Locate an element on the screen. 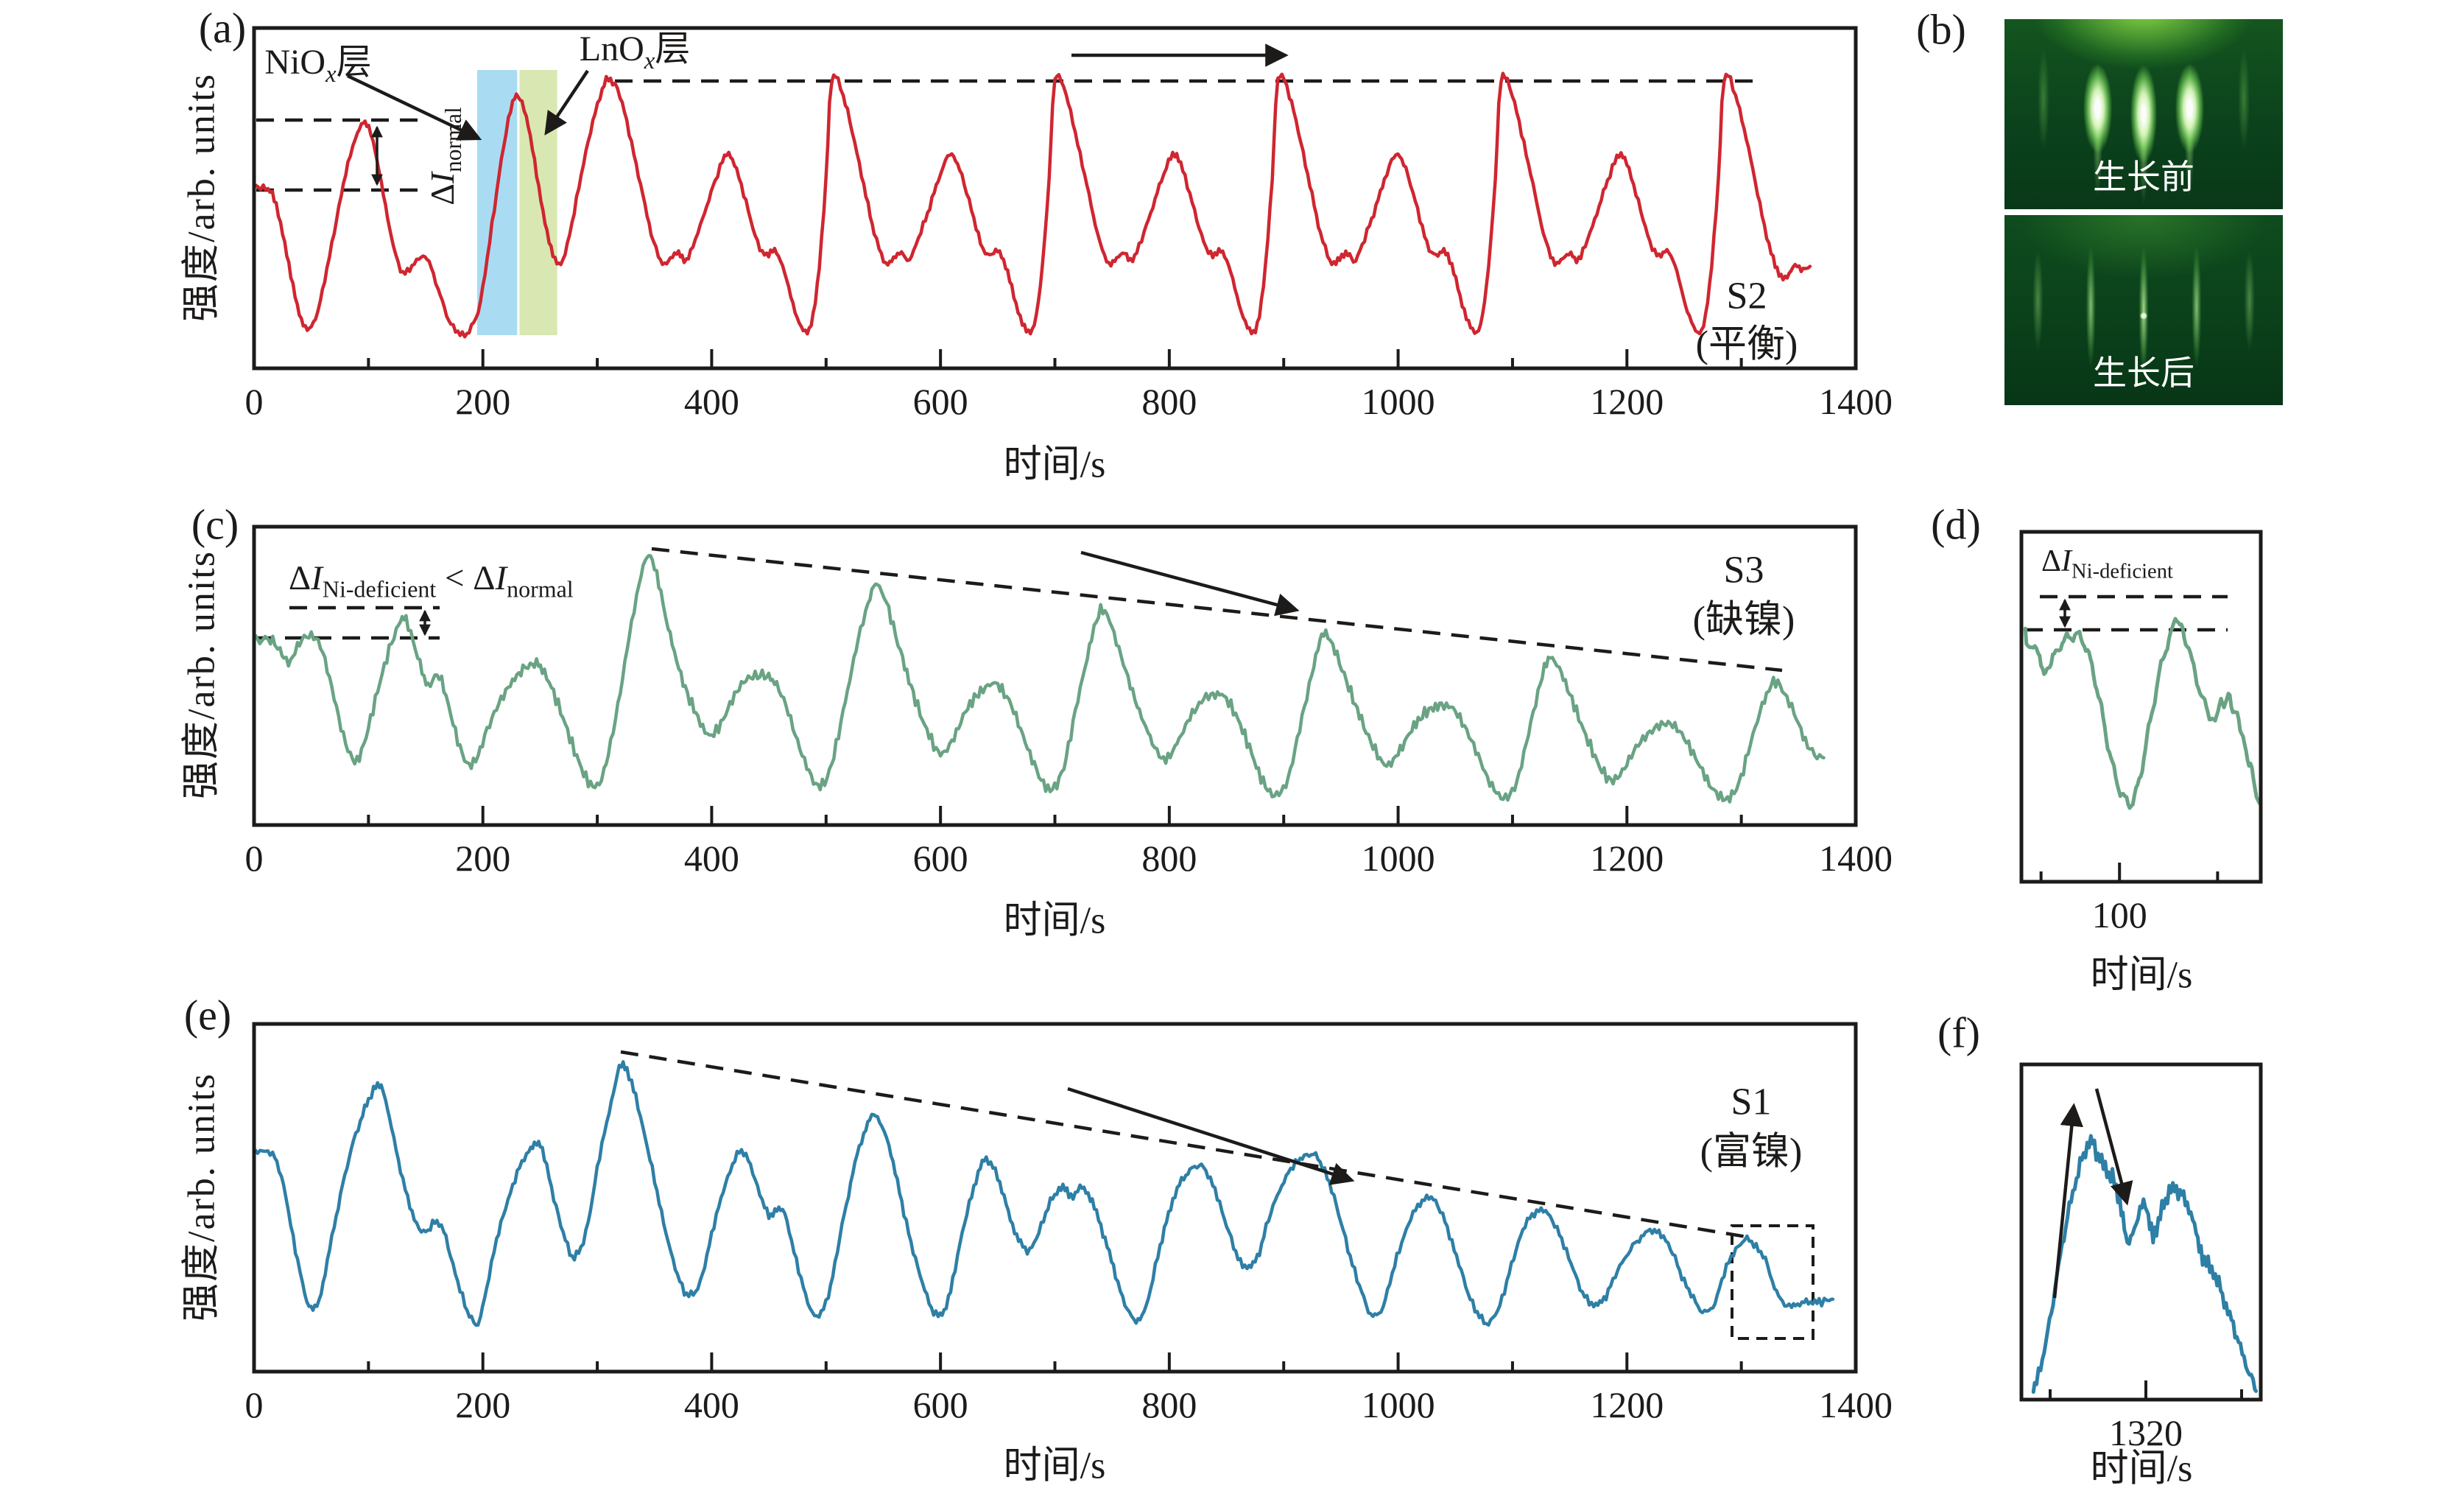 This screenshot has height=1488, width=2464. delta-i-ni-deficient-label: ΔINi-deficient is located at coordinates (2107, 563).